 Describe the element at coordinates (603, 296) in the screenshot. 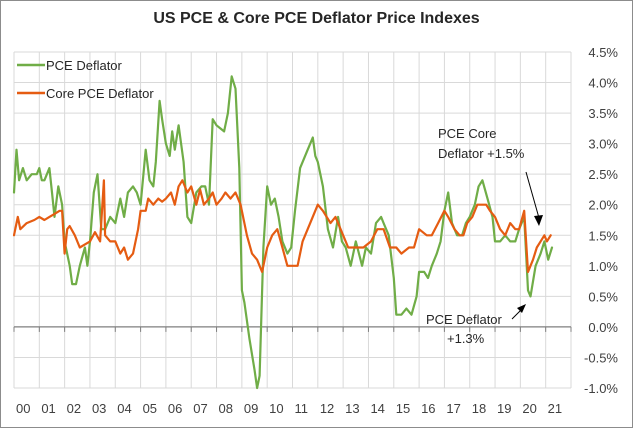

I see `y-tick-label: 0.5%` at that location.